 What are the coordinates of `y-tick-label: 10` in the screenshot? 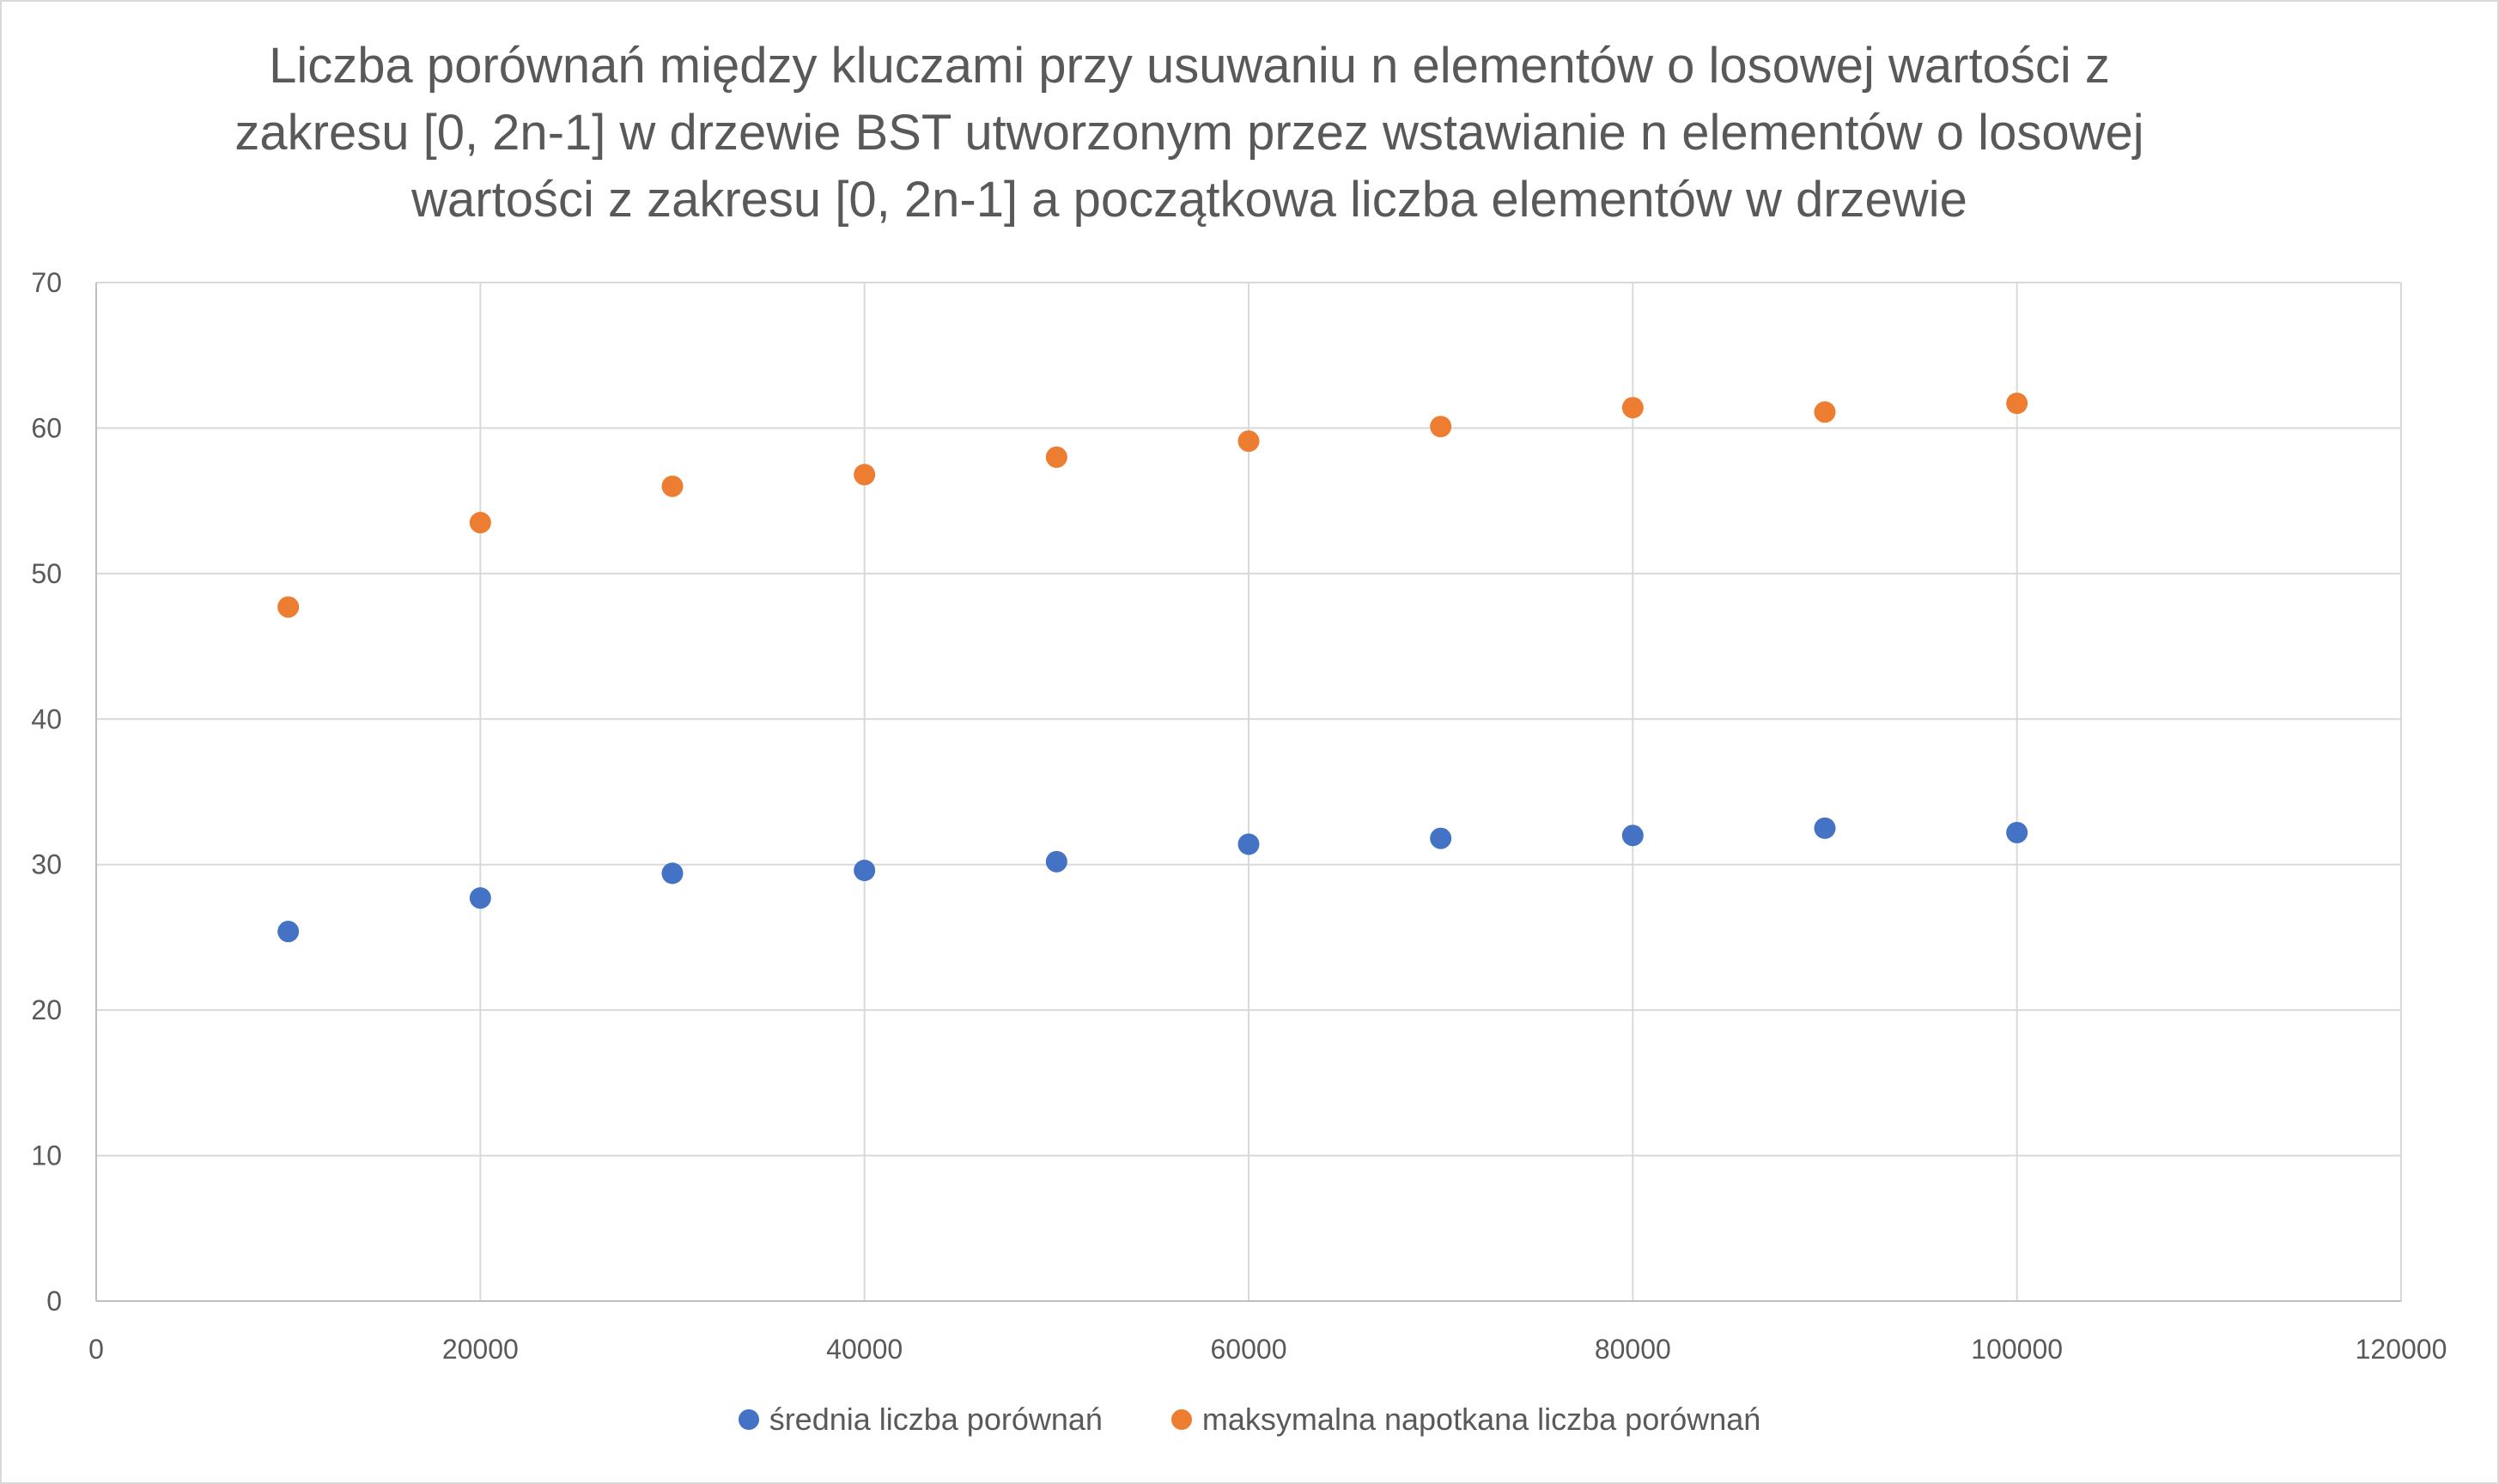 It's located at (46, 1156).